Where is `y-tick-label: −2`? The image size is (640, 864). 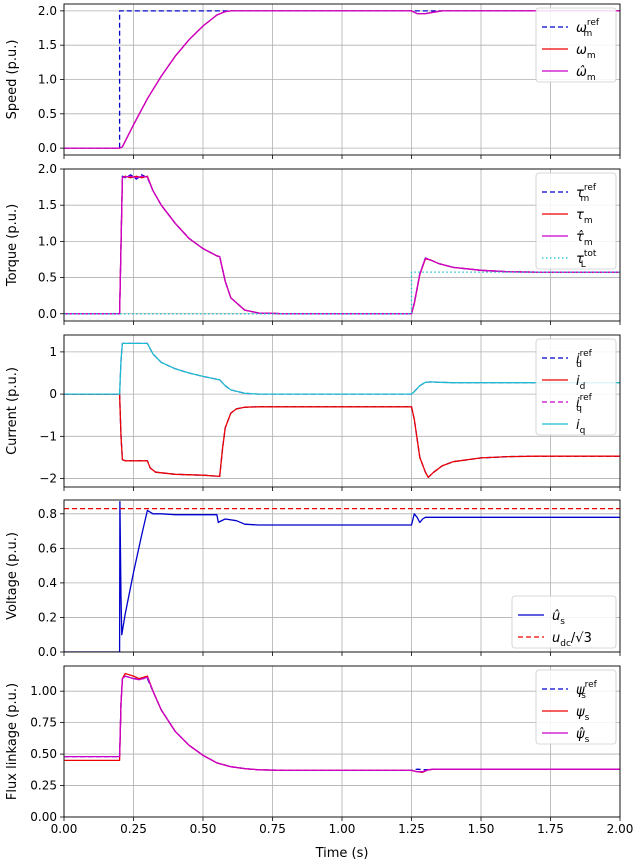
y-tick-label: −2 is located at coordinates (48, 479).